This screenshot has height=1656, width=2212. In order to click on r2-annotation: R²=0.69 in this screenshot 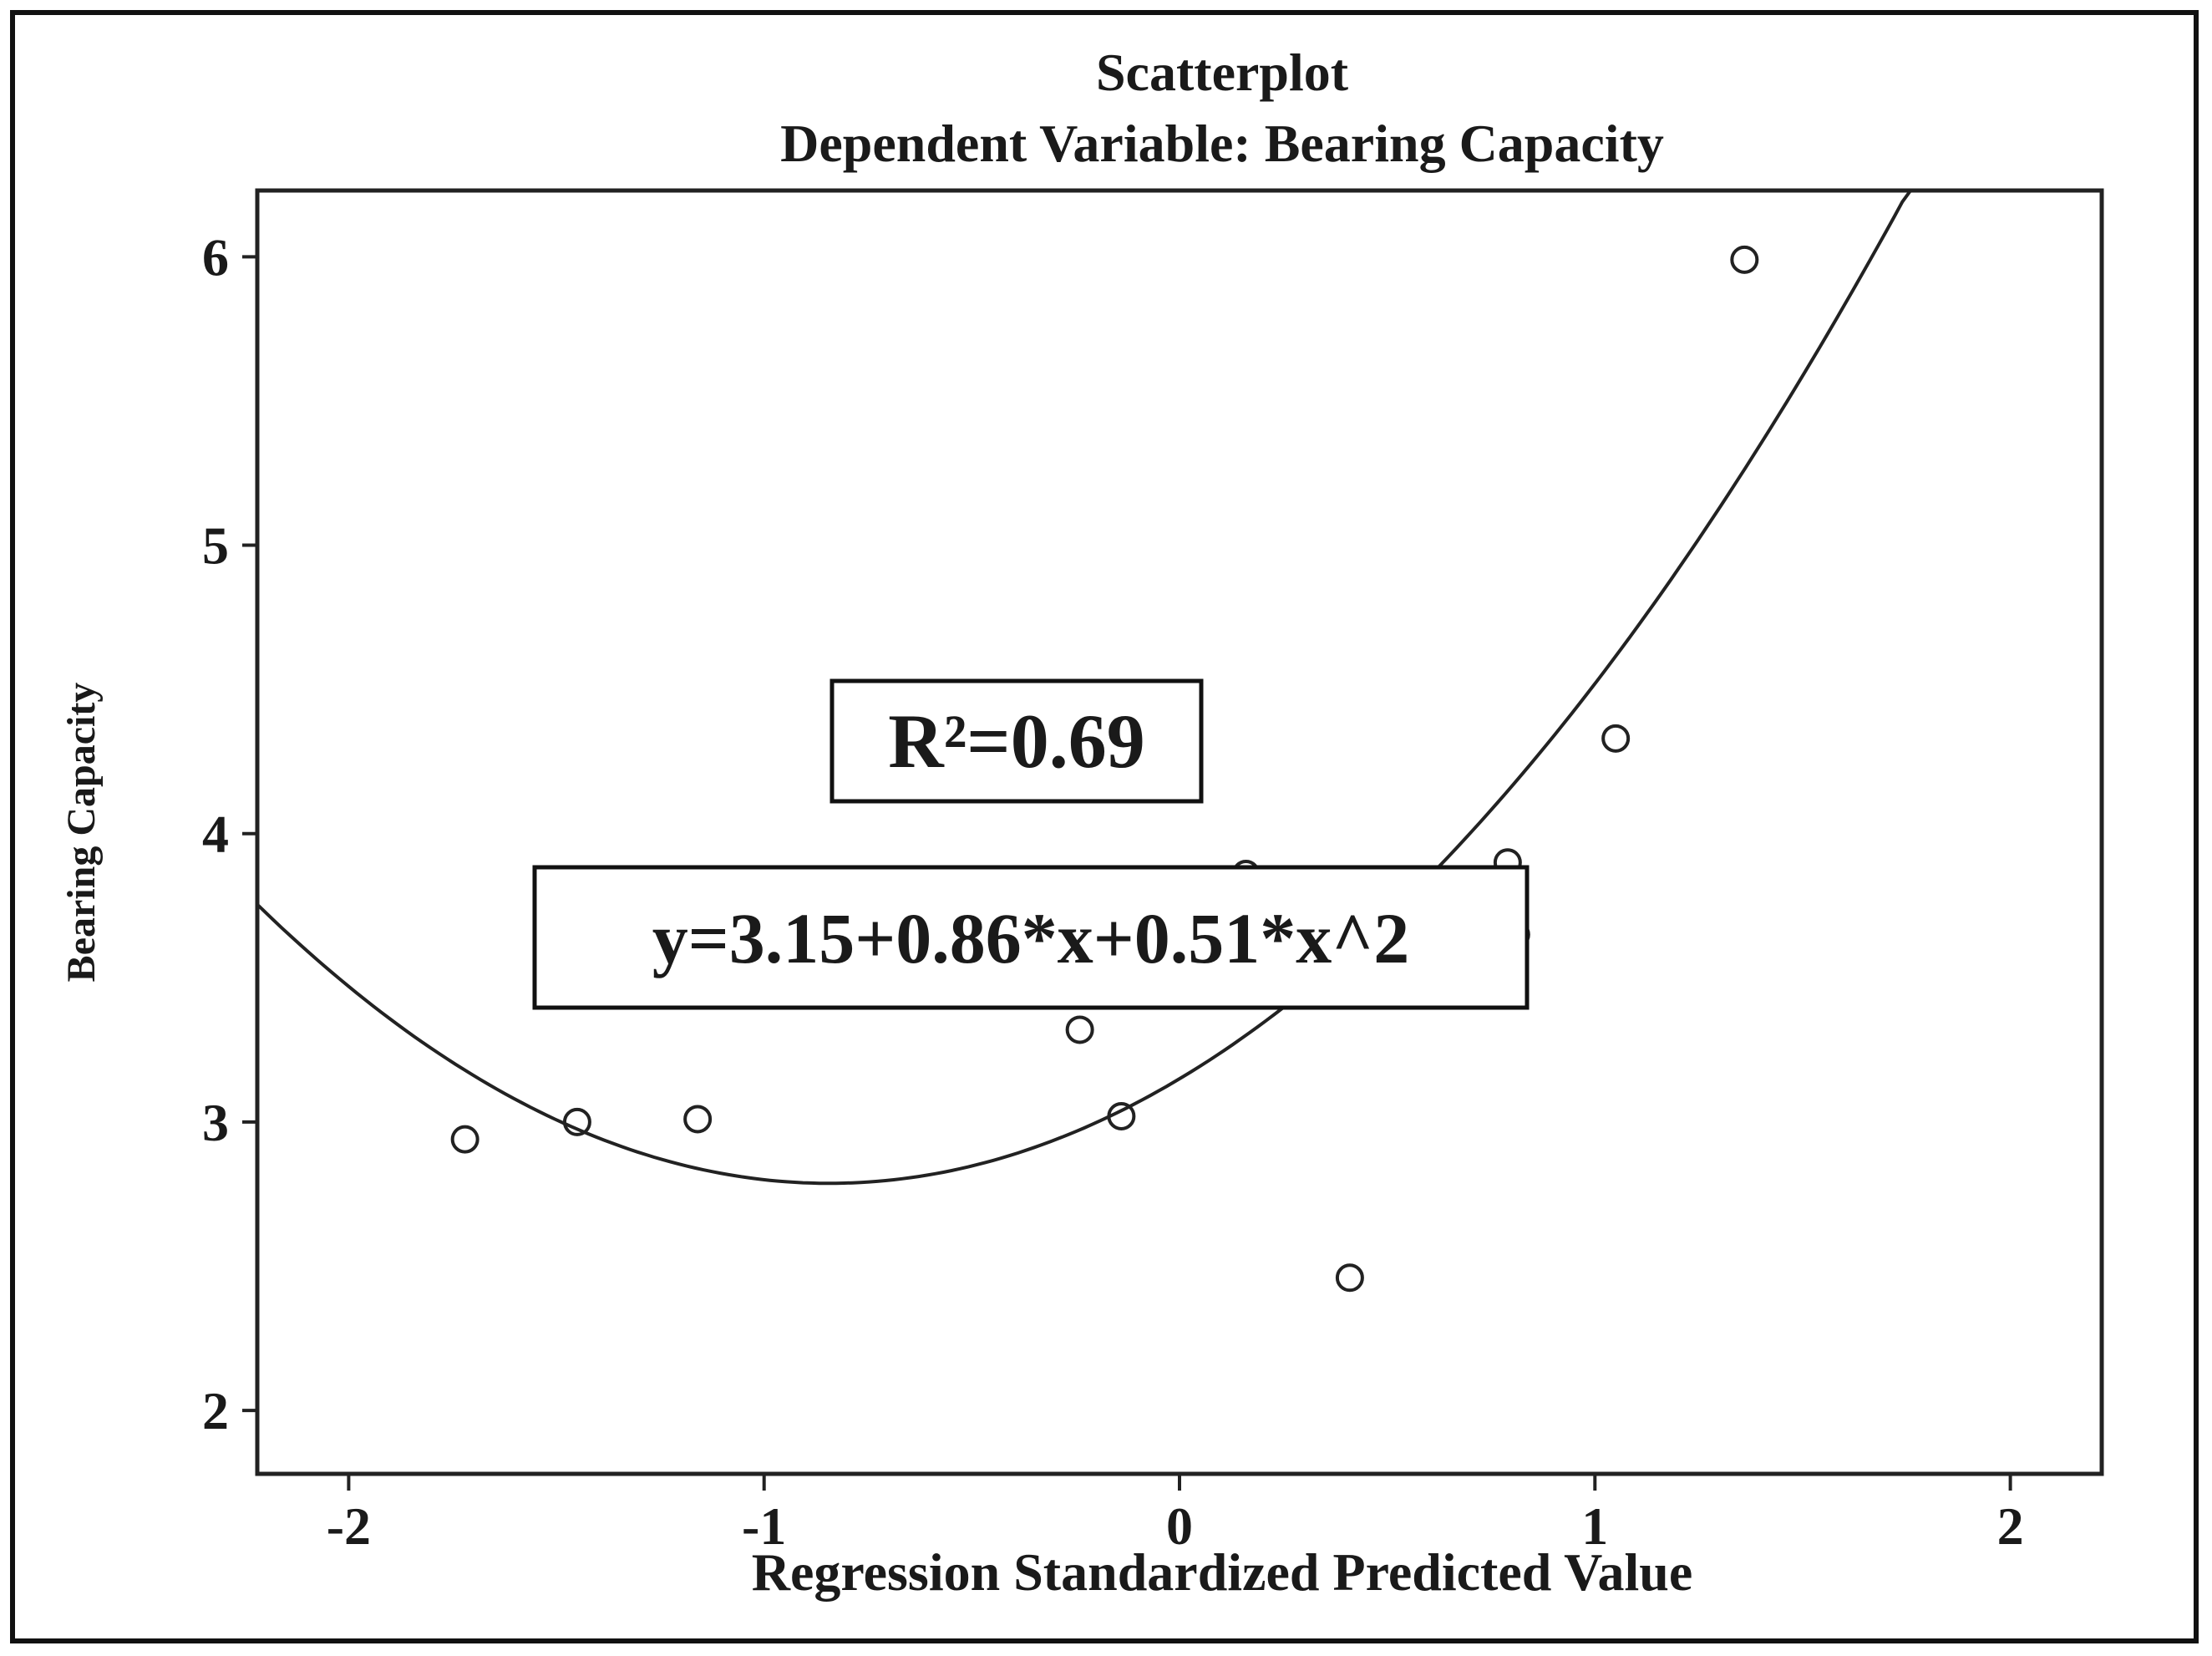, I will do `click(1016, 741)`.